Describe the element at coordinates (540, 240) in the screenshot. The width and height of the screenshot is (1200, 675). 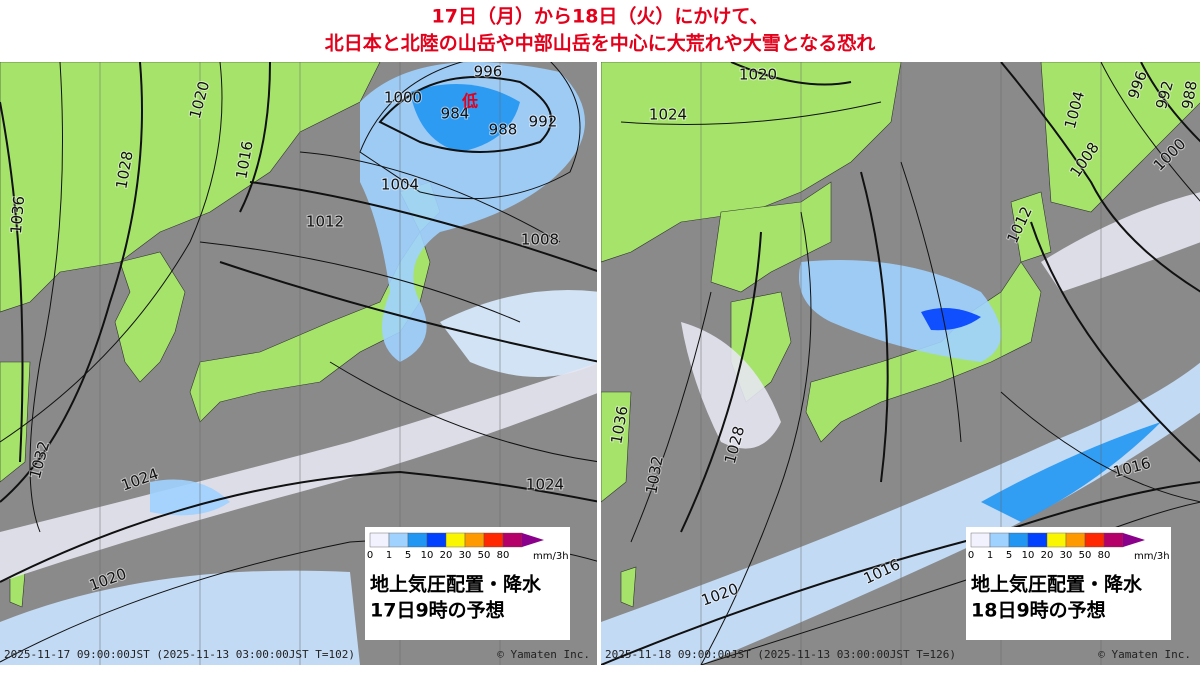
I see `isobar-label: 1008` at that location.